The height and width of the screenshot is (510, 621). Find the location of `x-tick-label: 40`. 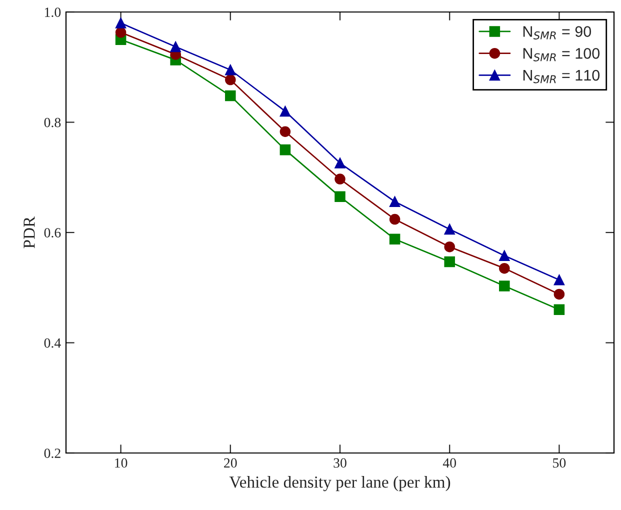

x-tick-label: 40 is located at coordinates (449, 463).